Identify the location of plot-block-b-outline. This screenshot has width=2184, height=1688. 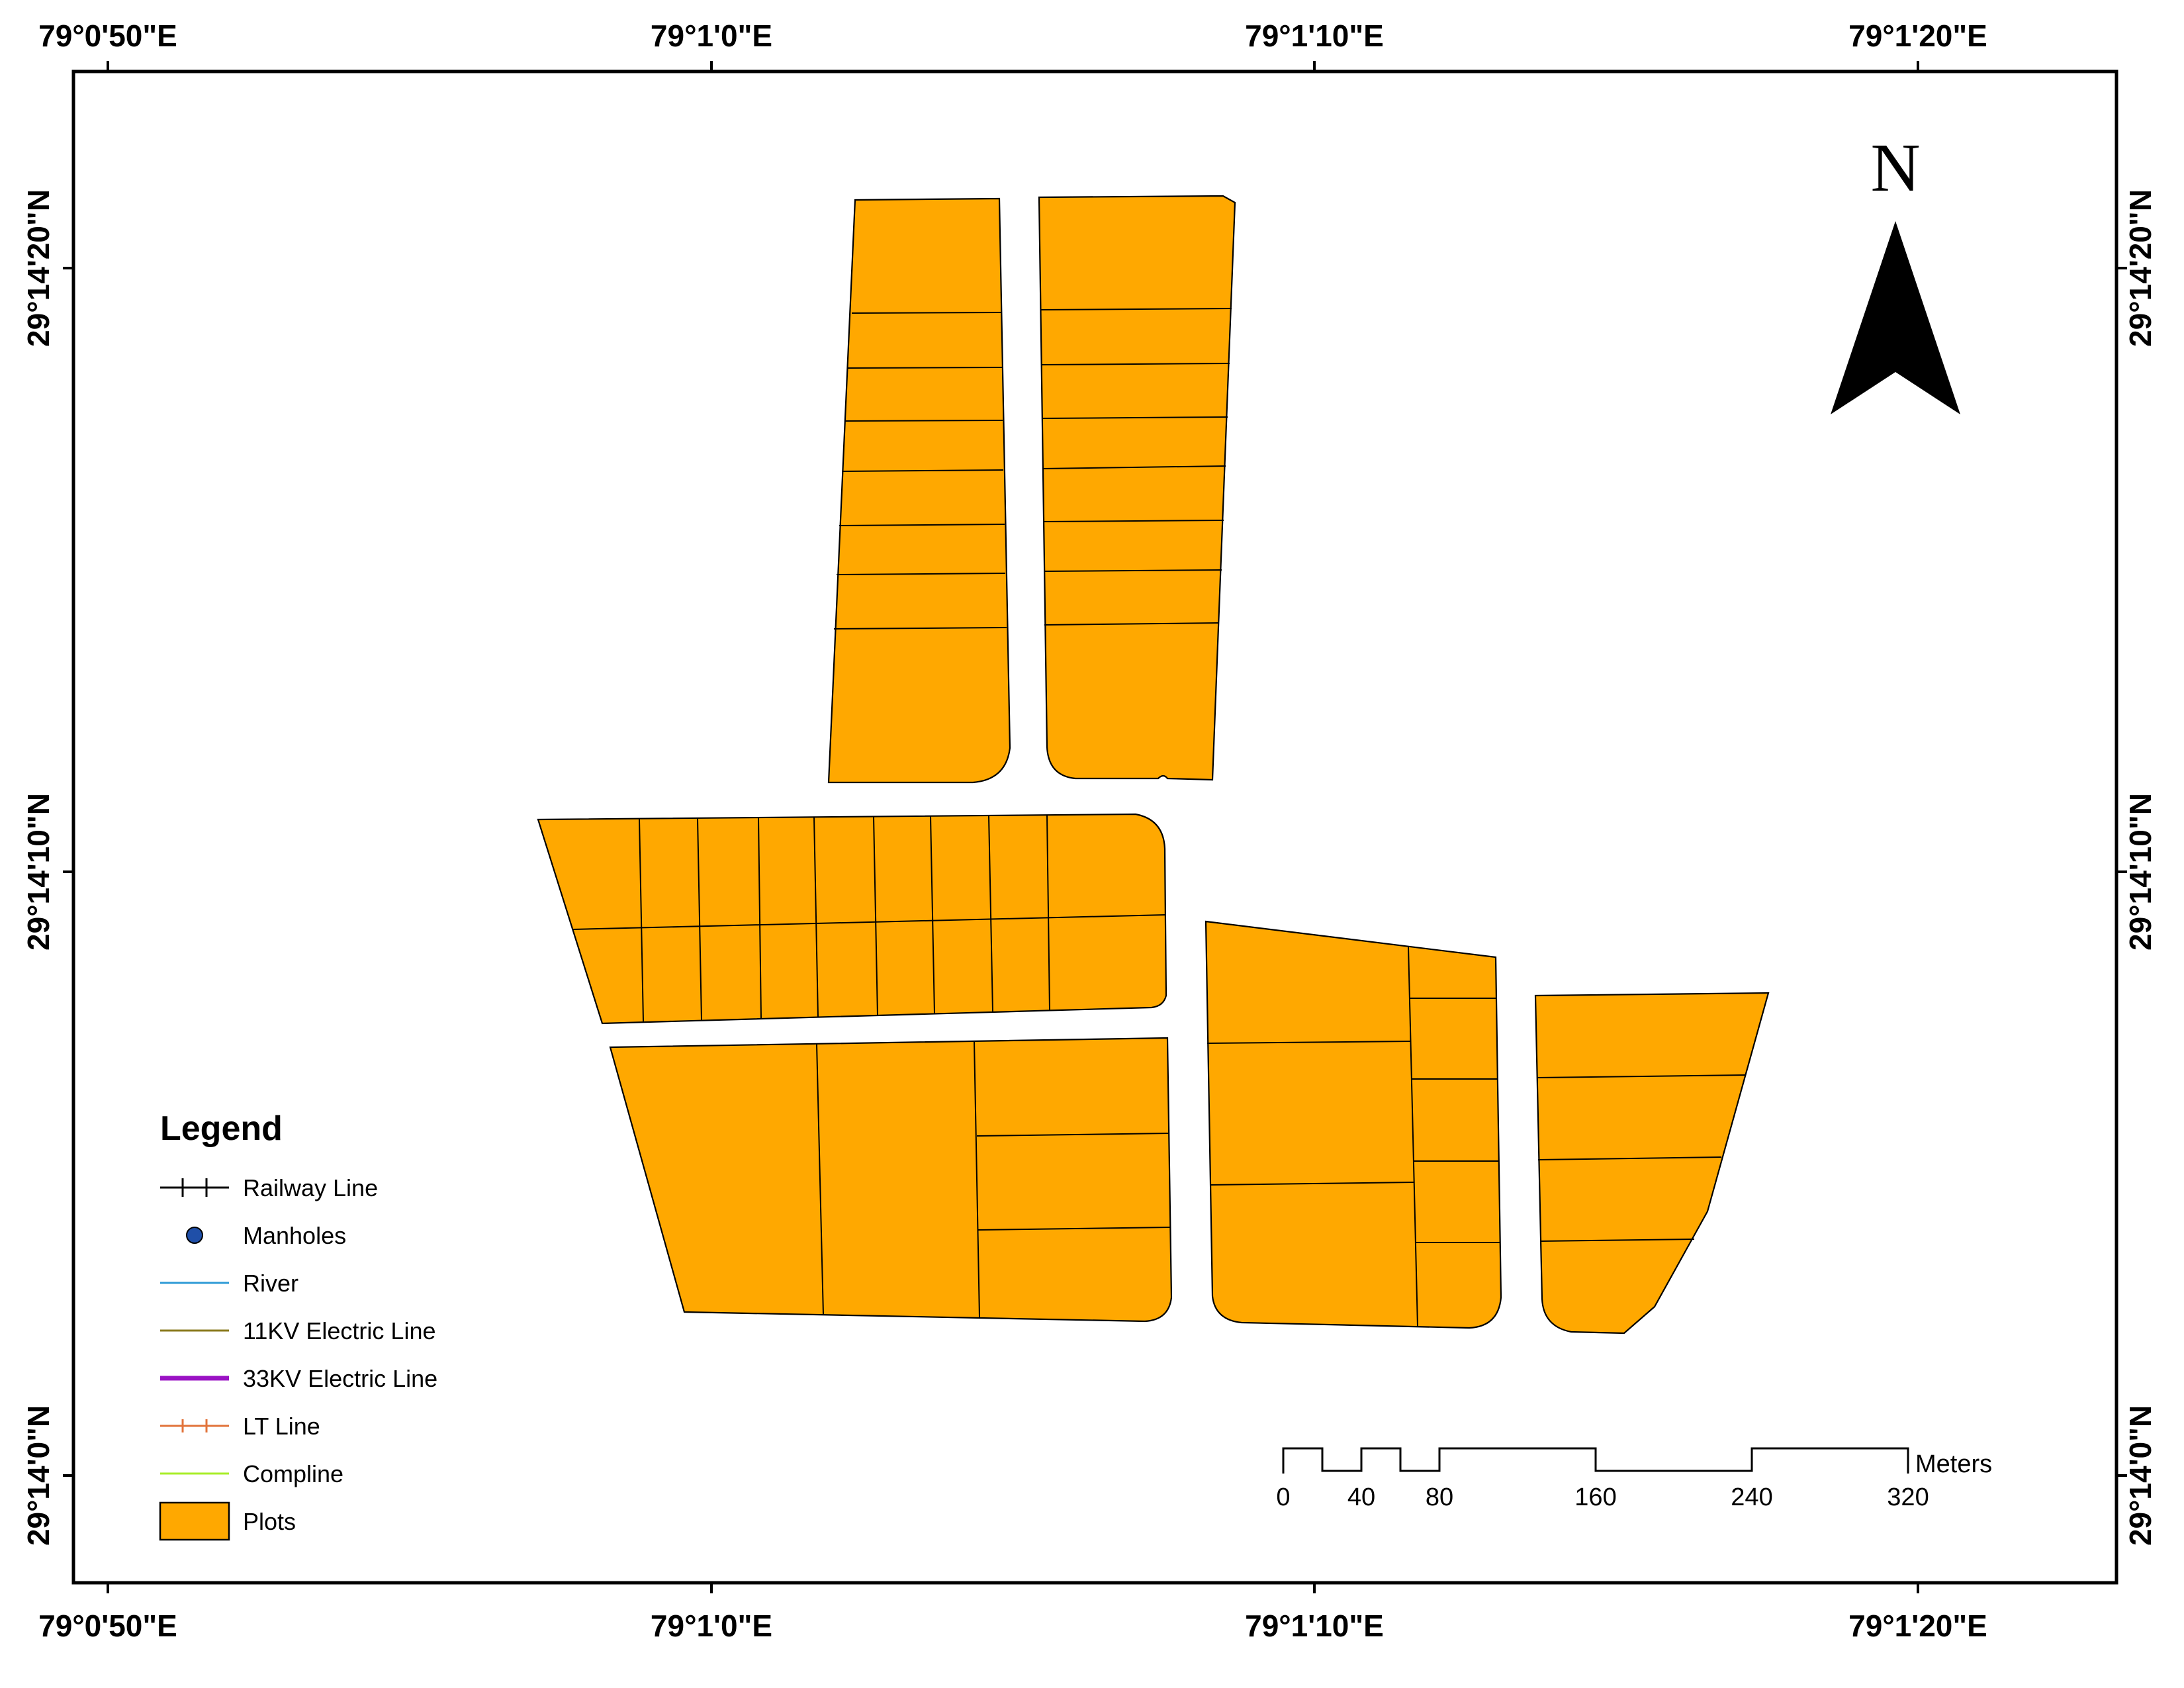
(1137, 488).